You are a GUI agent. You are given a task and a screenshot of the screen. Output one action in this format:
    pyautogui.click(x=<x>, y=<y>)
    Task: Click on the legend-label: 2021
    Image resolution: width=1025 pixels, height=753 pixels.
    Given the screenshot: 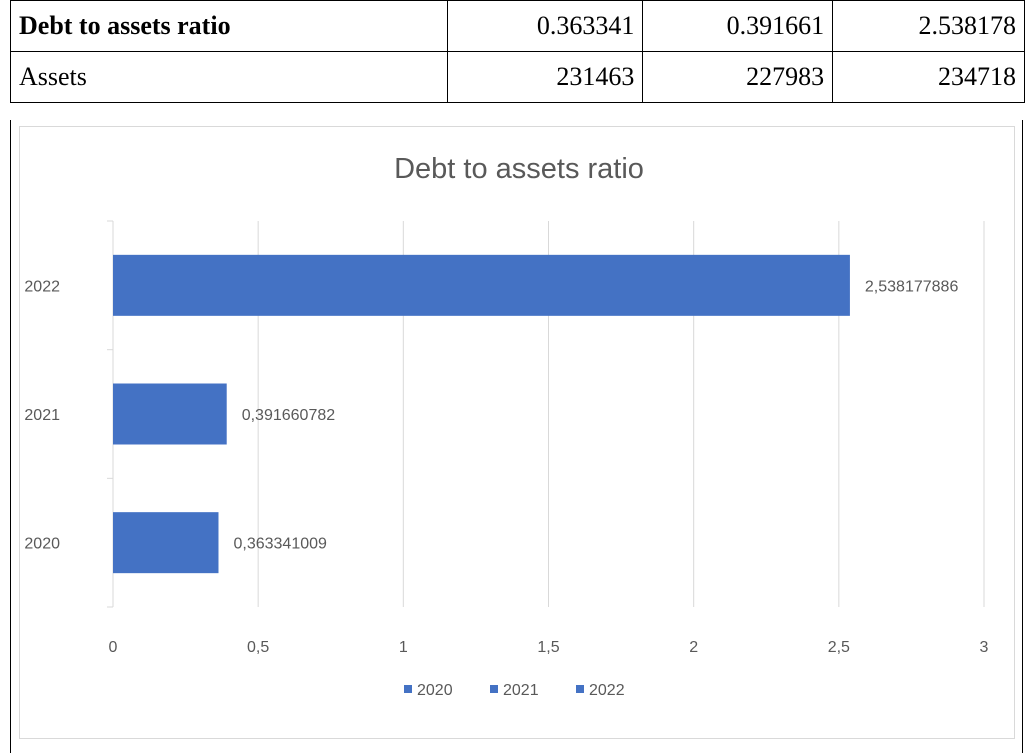 What is the action you would take?
    pyautogui.click(x=521, y=690)
    